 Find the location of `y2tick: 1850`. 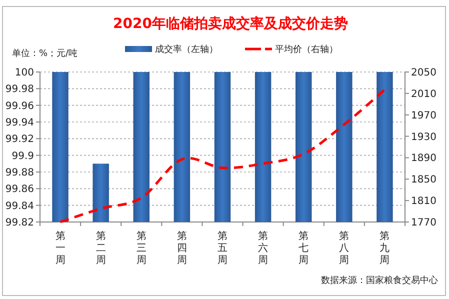

y2tick: 1850 is located at coordinates (423, 180).